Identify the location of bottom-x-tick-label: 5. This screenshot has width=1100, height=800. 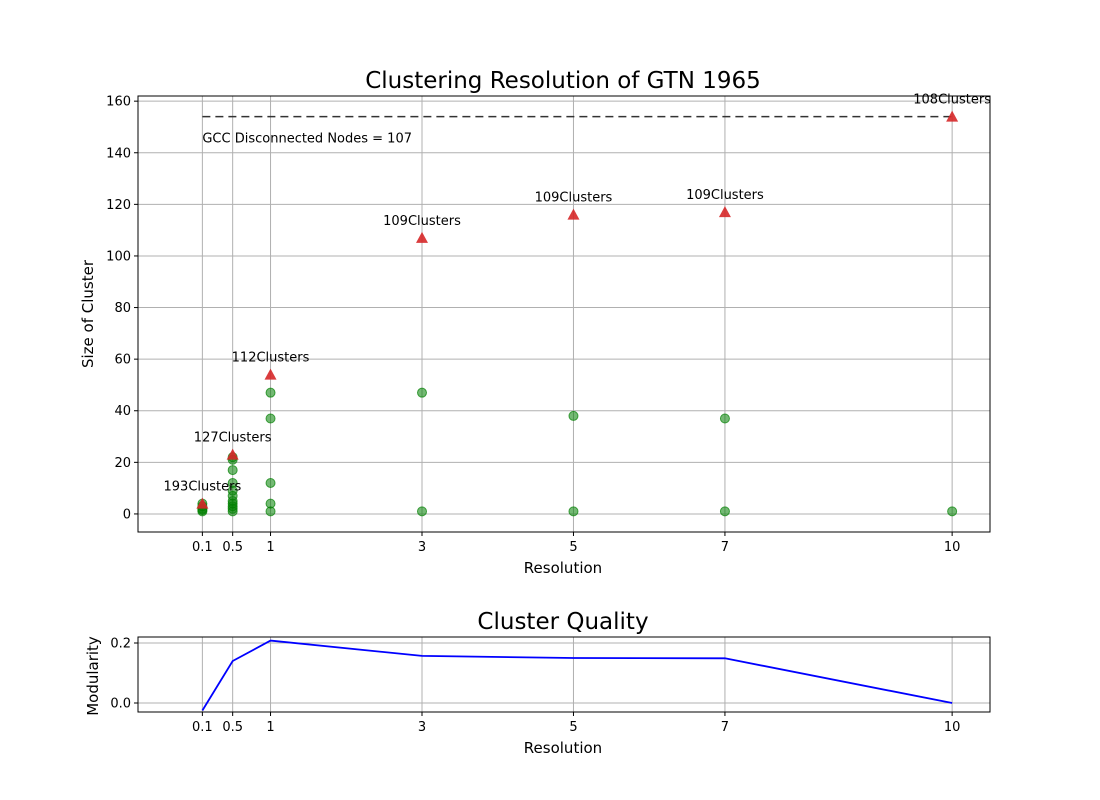
(573, 727).